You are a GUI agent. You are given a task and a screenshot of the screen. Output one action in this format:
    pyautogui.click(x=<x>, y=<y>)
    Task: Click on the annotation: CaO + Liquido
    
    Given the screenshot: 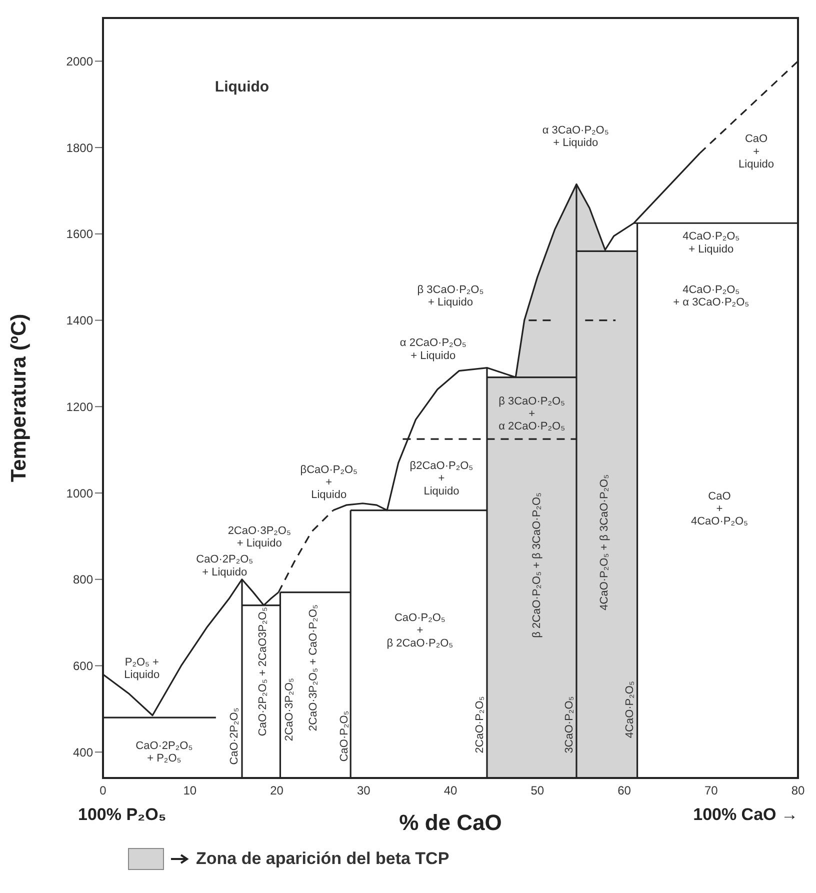 What is the action you would take?
    pyautogui.click(x=756, y=151)
    